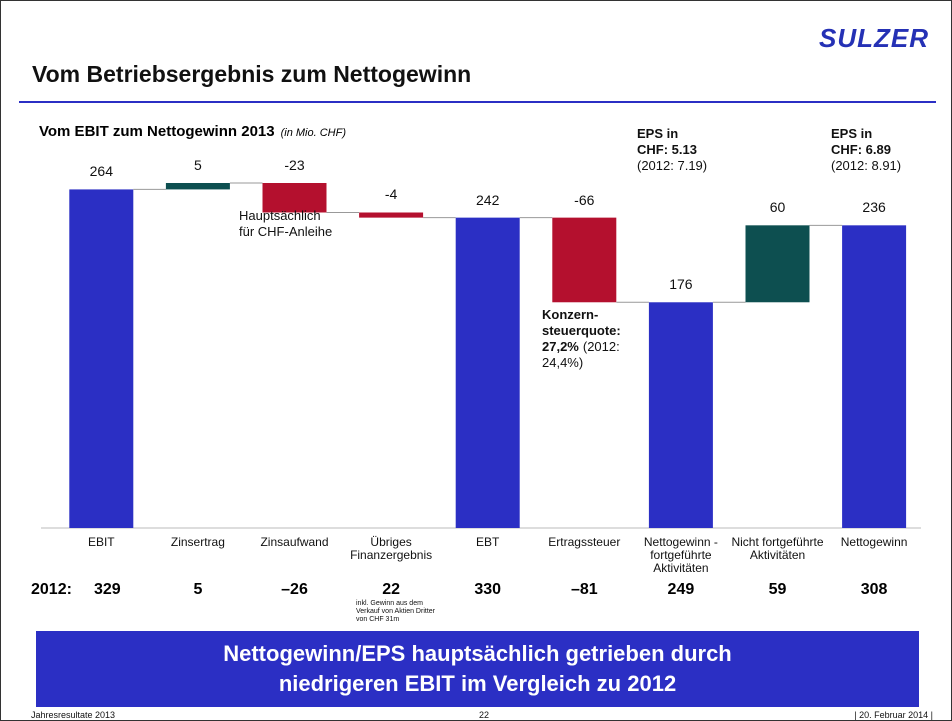 The width and height of the screenshot is (952, 721). What do you see at coordinates (391, 548) in the screenshot?
I see `x-tick-label: Übriges Finanzergebnis` at bounding box center [391, 548].